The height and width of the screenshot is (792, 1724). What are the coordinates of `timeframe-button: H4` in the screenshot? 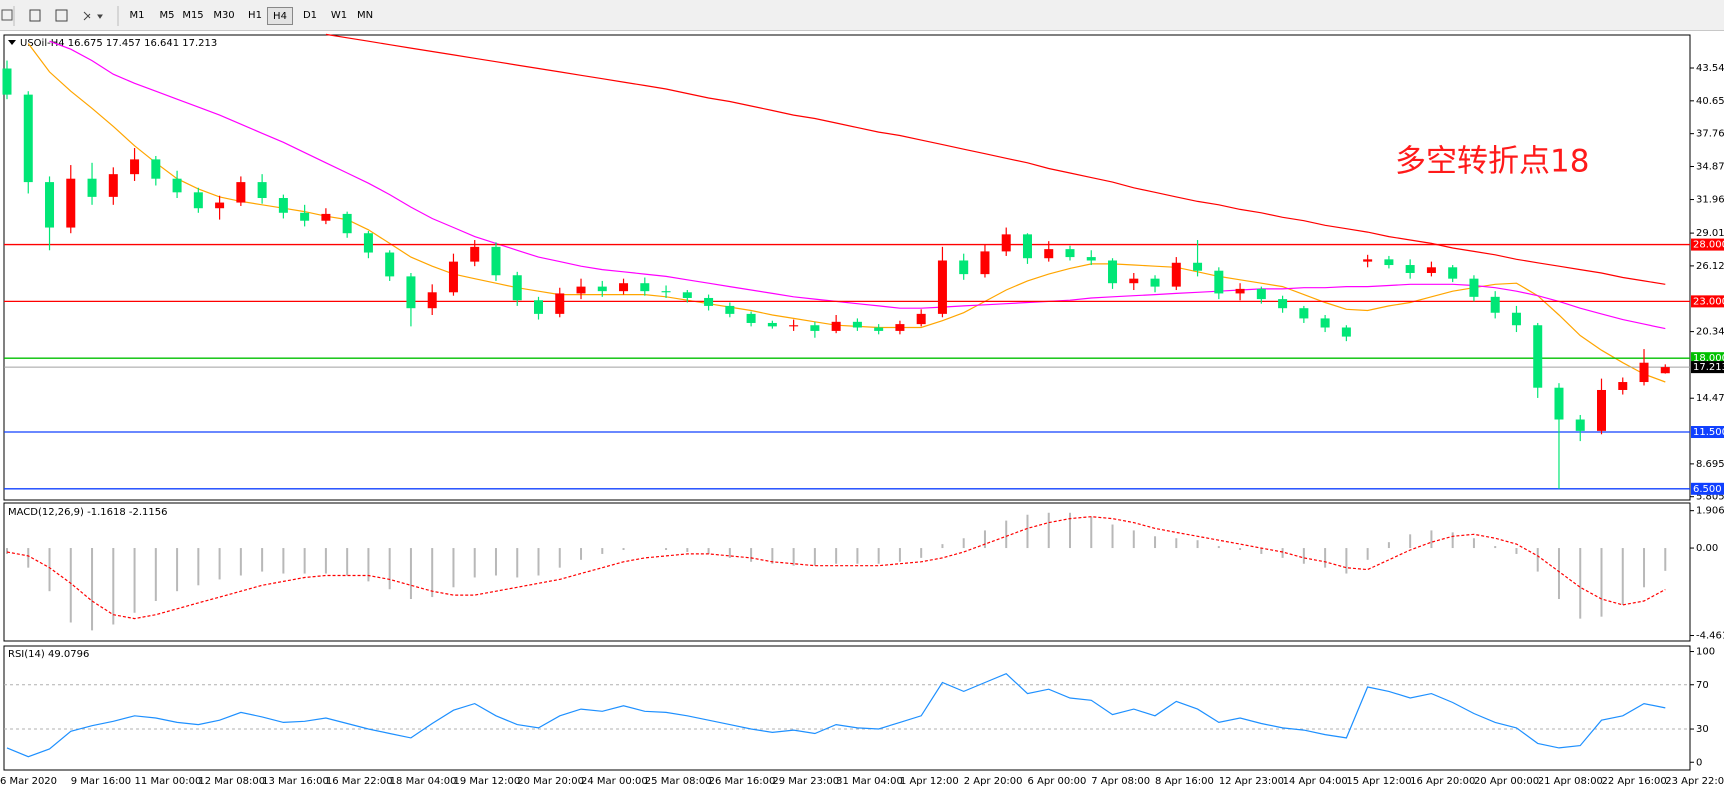 It's located at (280, 16).